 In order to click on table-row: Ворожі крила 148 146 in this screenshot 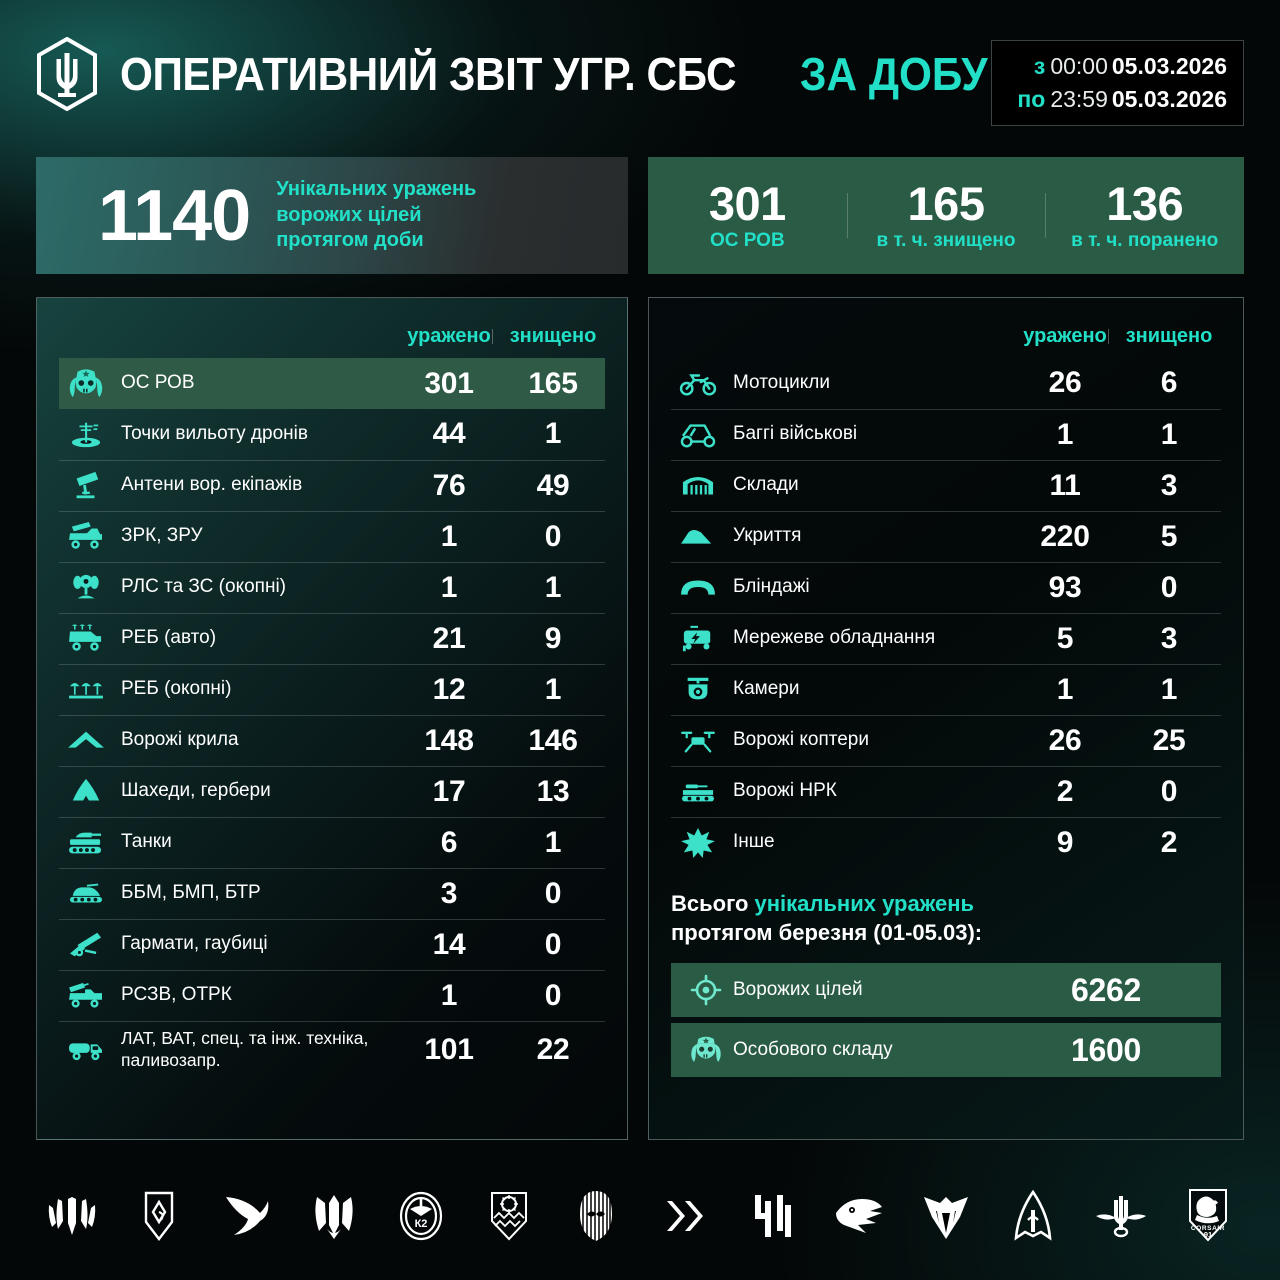, I will do `click(332, 740)`.